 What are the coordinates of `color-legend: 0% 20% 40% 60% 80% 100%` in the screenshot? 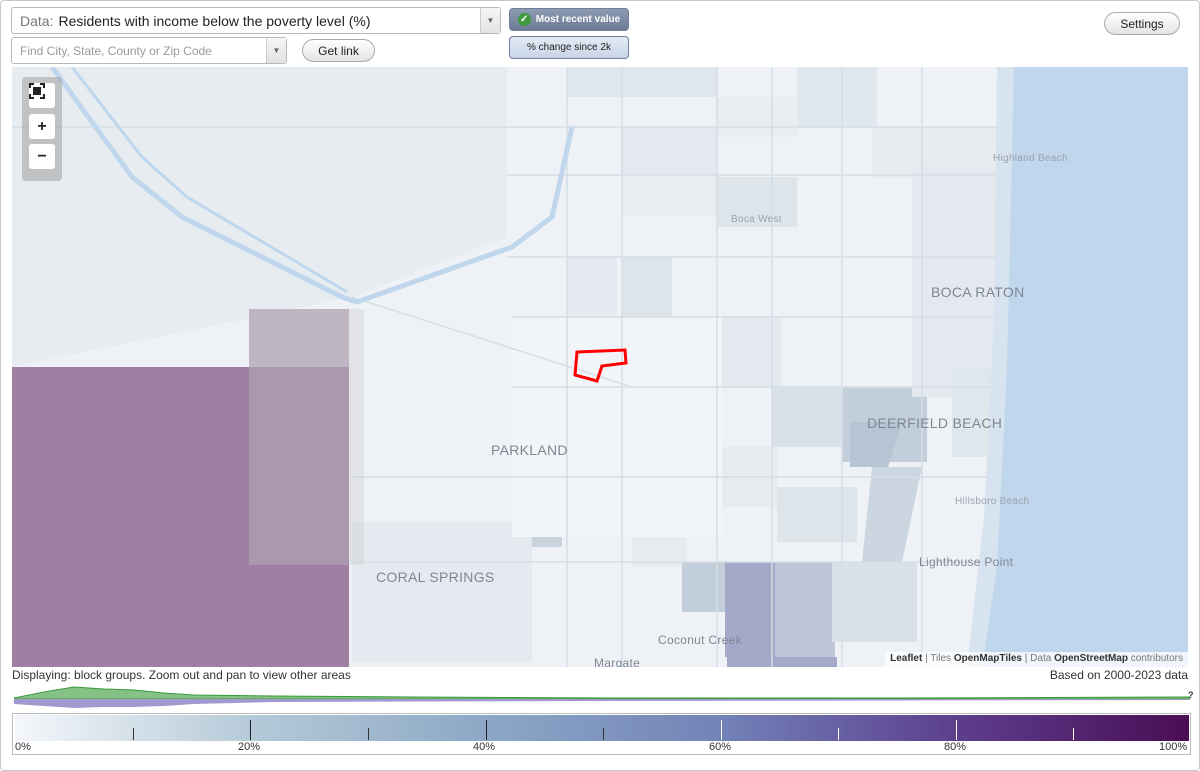 It's located at (601, 734).